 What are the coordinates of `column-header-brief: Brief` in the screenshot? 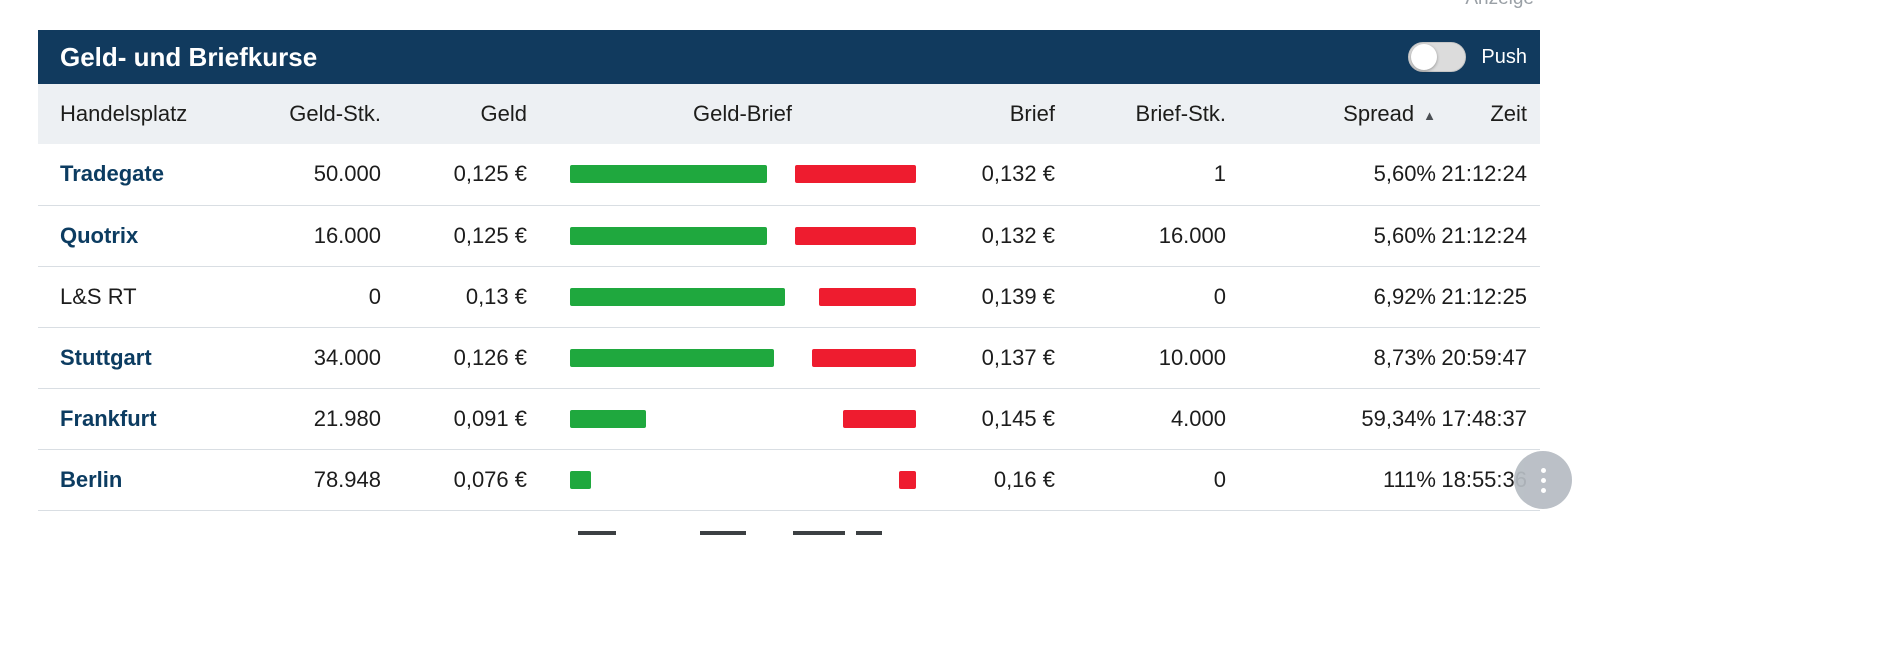 It's located at (1032, 113).